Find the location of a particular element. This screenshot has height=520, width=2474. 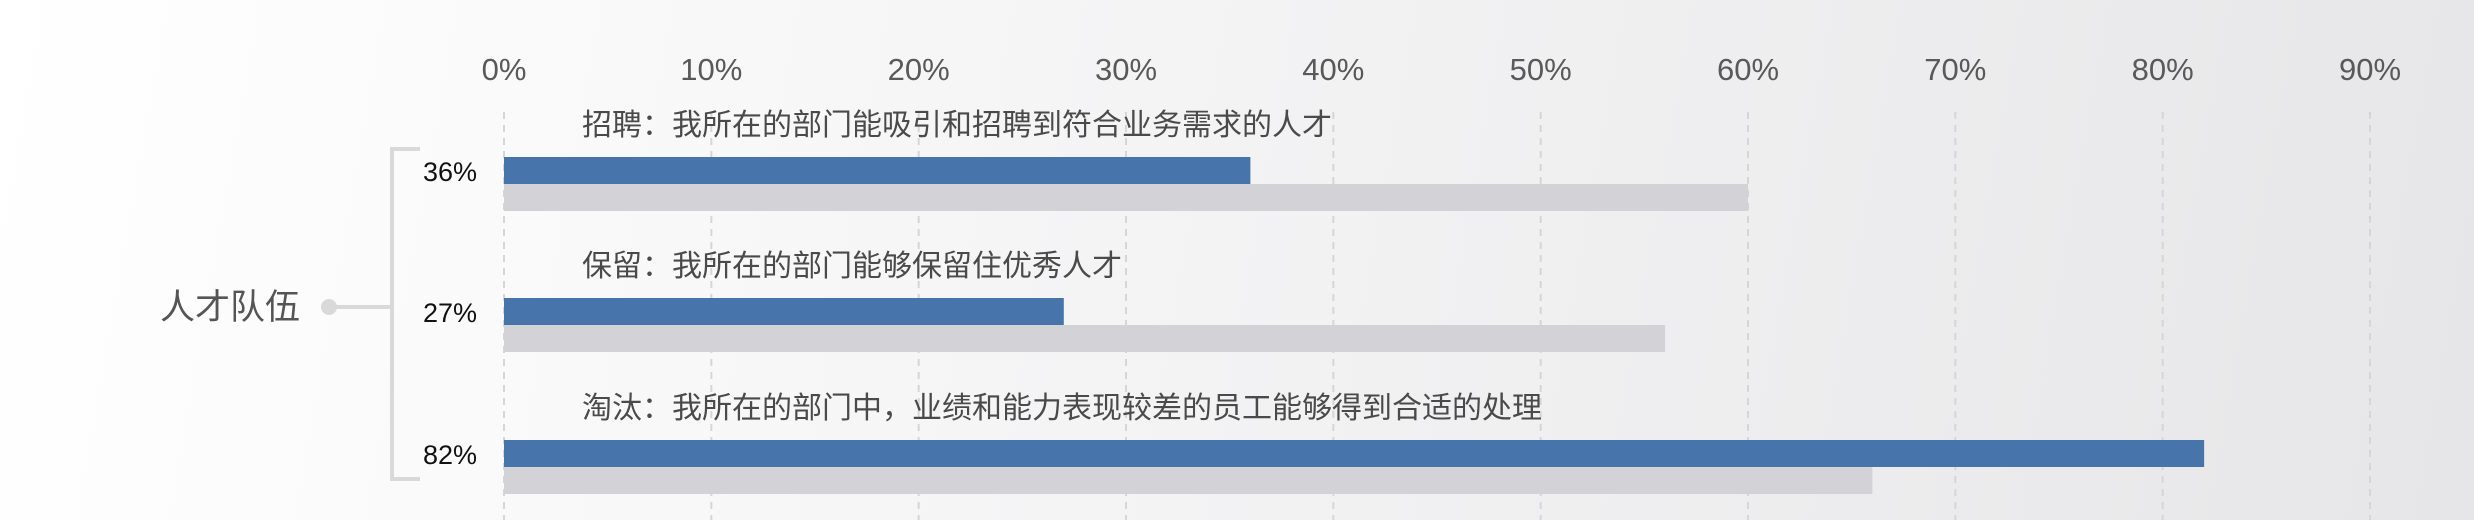

category-label: 保留：我所在的部门能够保留住优秀人才 is located at coordinates (852, 266).